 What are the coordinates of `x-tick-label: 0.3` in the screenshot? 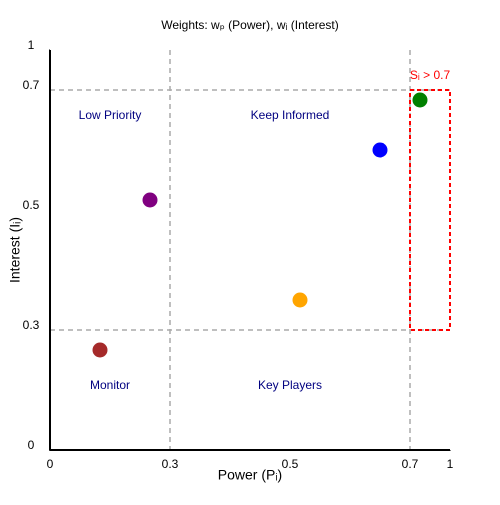 It's located at (170, 464).